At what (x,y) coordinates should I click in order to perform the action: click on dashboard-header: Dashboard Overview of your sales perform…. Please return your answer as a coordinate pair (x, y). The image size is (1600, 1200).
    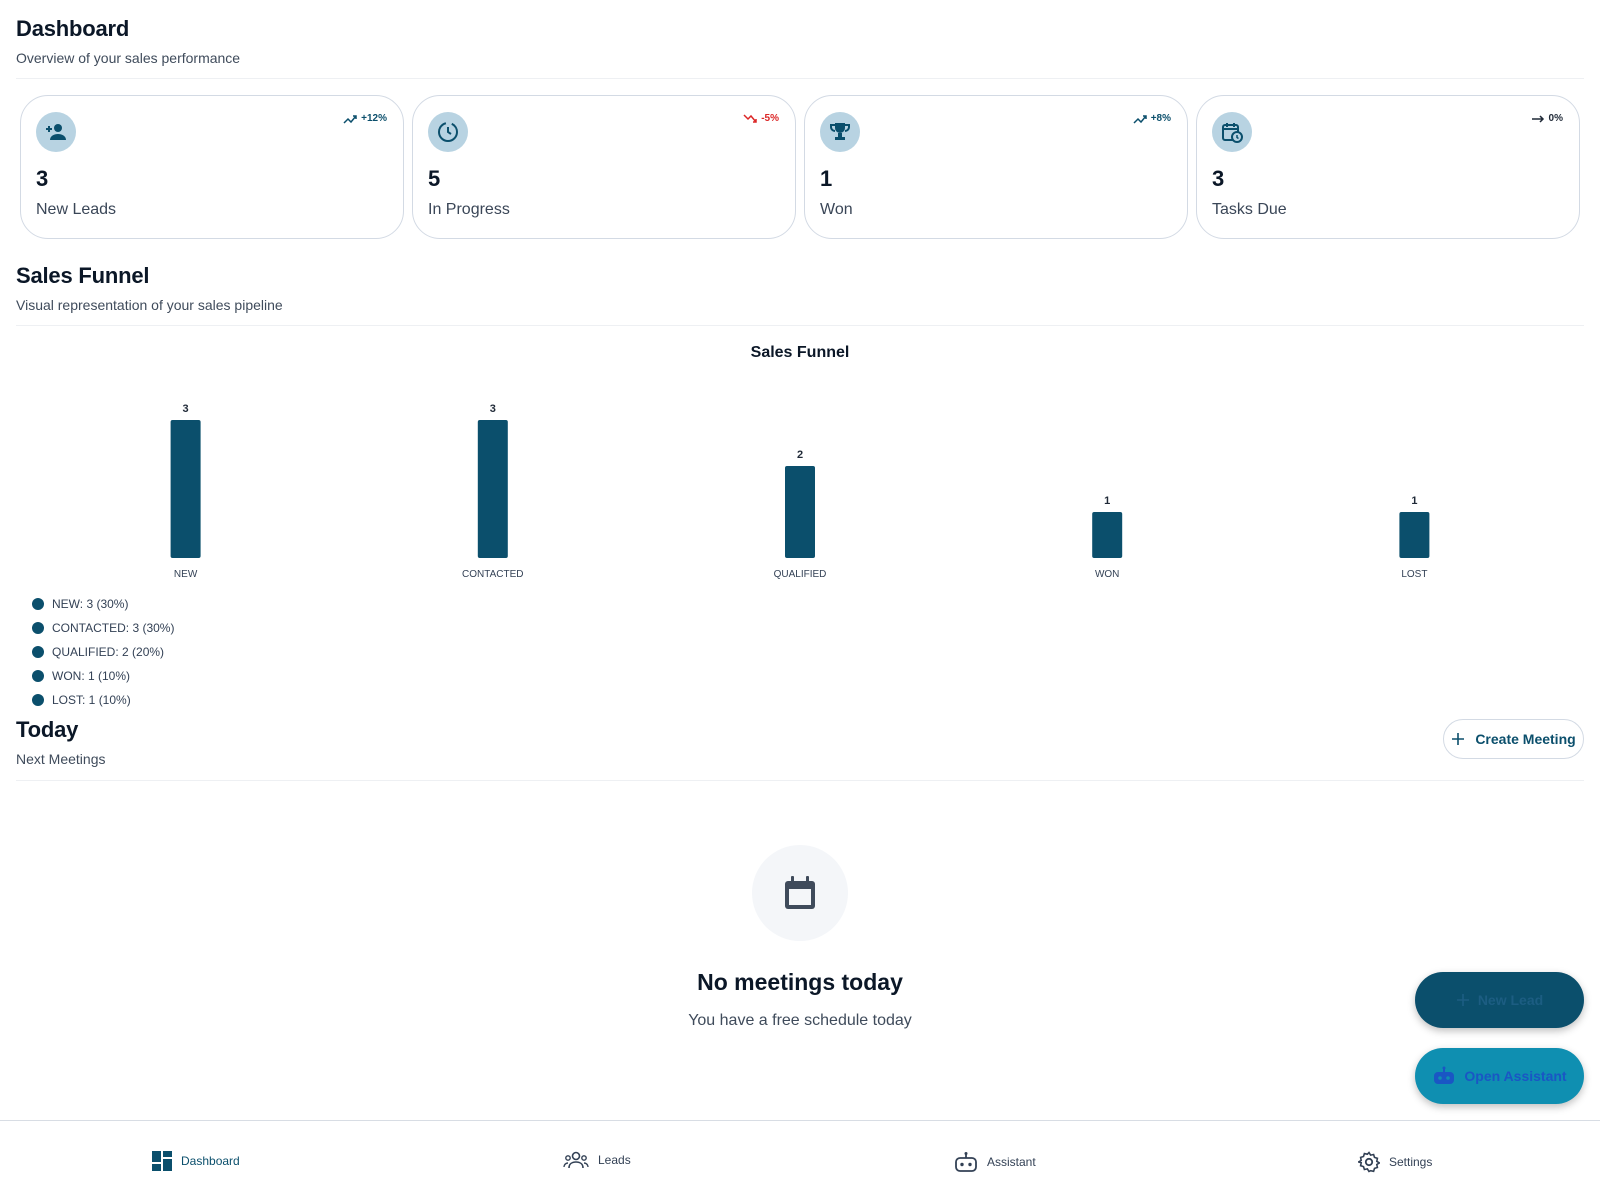
    Looking at the image, I should click on (800, 41).